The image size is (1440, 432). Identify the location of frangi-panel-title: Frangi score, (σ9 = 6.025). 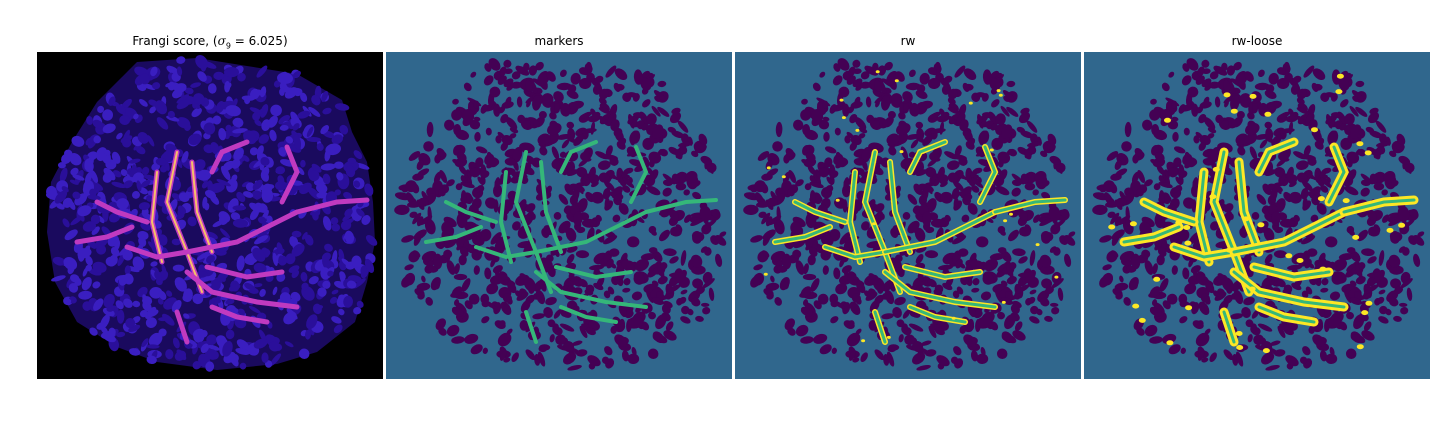
(210, 42).